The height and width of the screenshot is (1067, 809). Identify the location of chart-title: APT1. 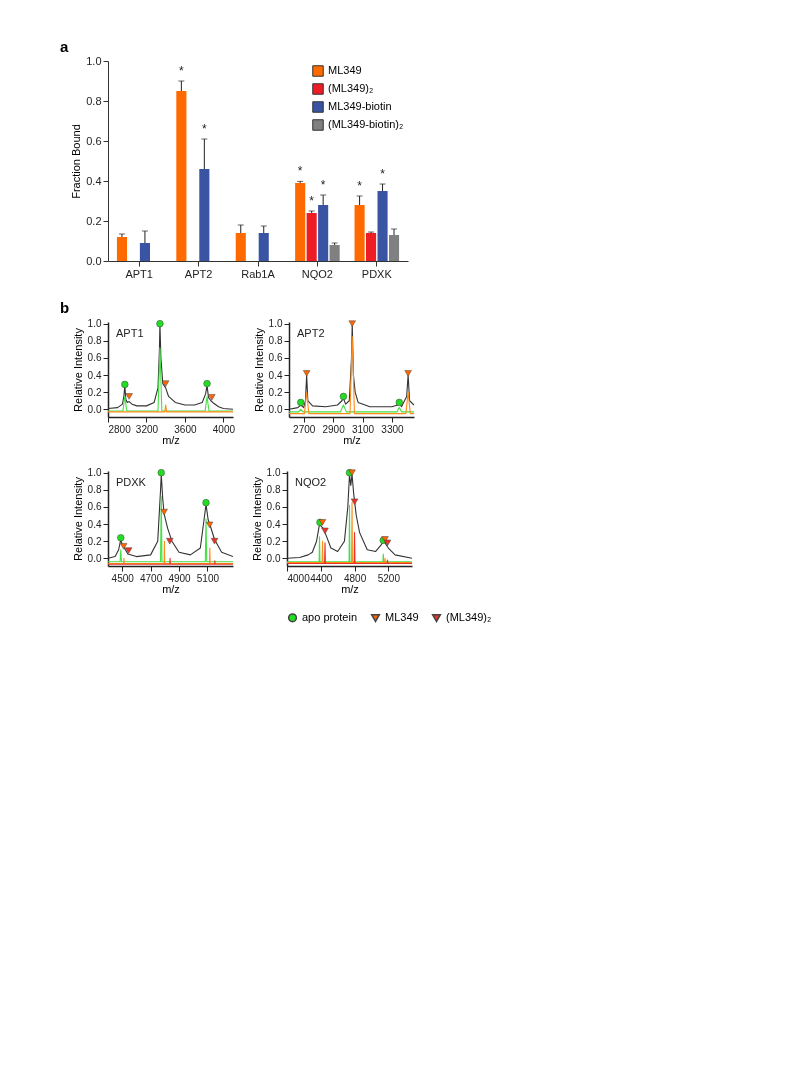
(130, 333).